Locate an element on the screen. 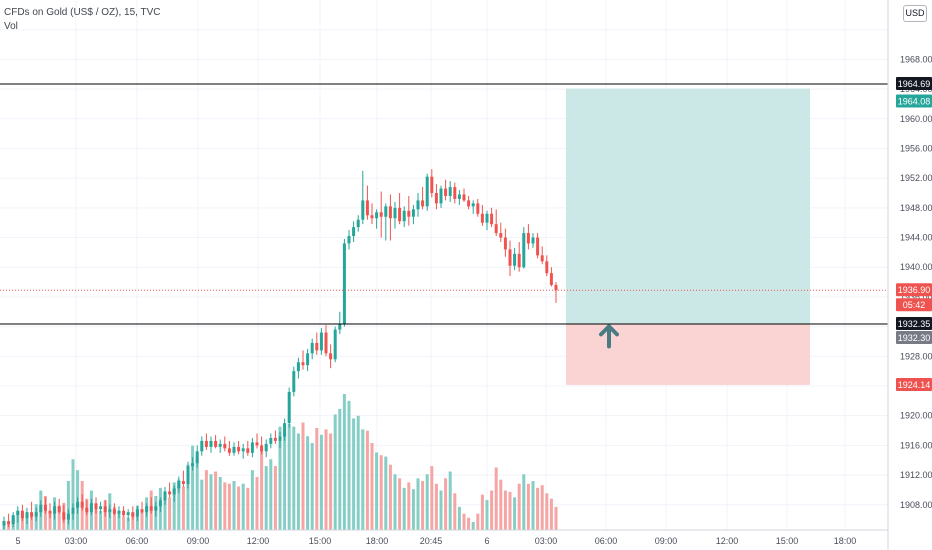 The height and width of the screenshot is (550, 932). price-tick-label: 1920.00 is located at coordinates (916, 416).